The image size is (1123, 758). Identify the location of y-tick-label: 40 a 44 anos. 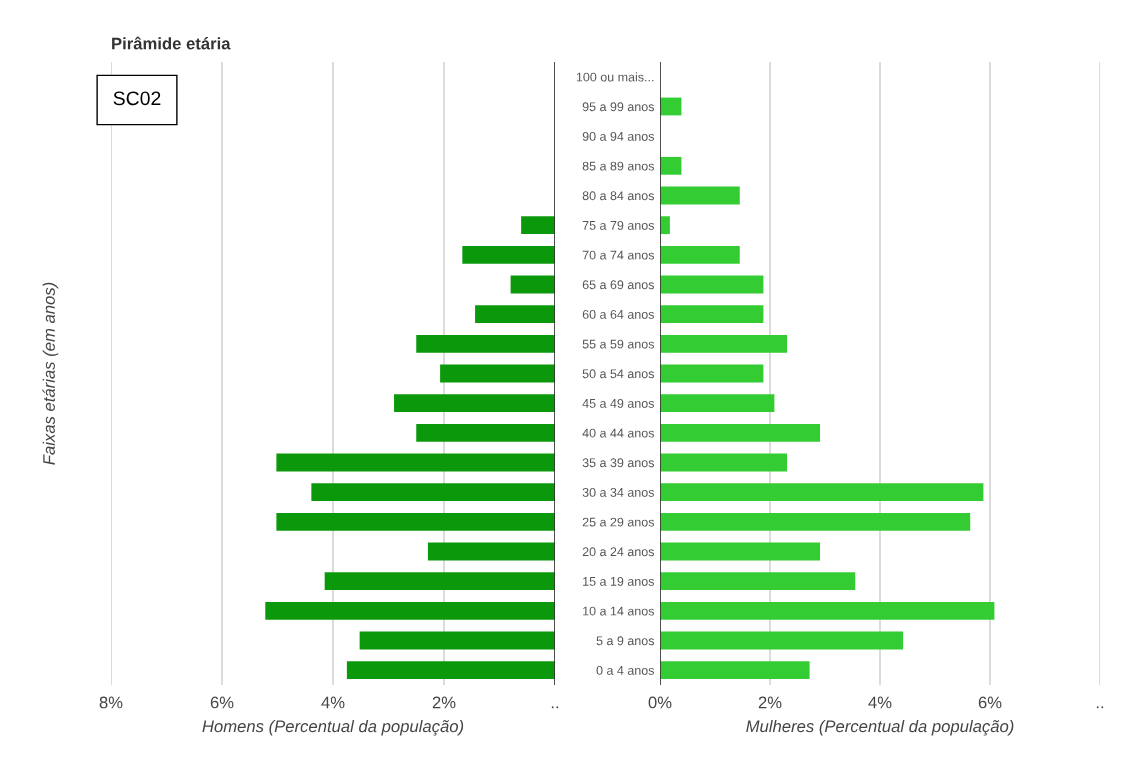
(618, 433).